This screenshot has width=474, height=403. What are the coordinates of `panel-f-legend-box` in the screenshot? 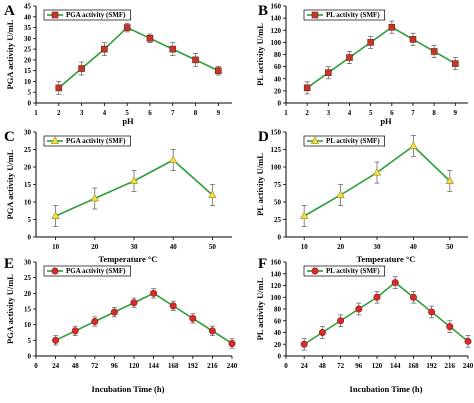 It's located at (344, 271).